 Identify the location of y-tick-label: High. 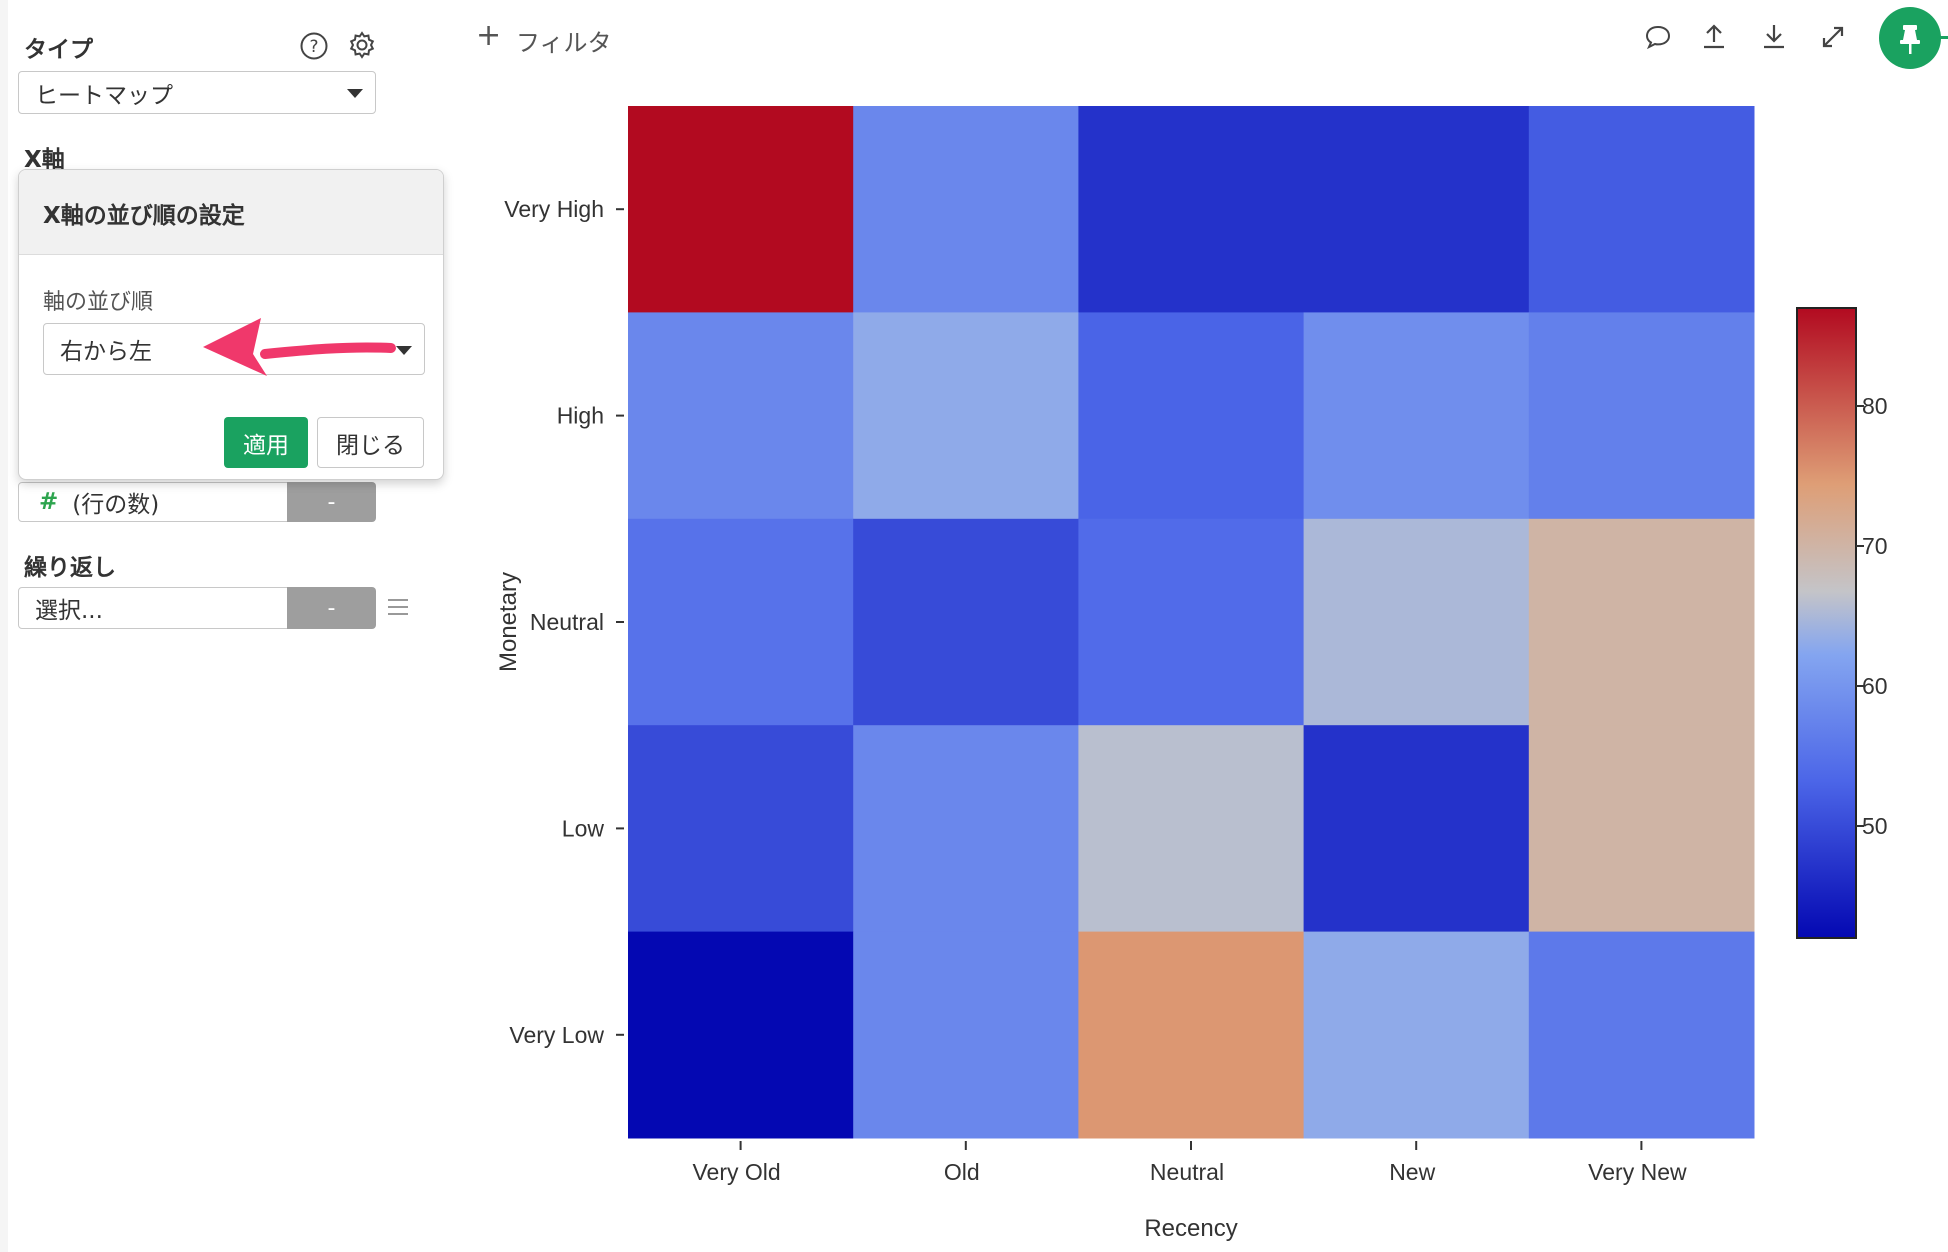
(580, 416).